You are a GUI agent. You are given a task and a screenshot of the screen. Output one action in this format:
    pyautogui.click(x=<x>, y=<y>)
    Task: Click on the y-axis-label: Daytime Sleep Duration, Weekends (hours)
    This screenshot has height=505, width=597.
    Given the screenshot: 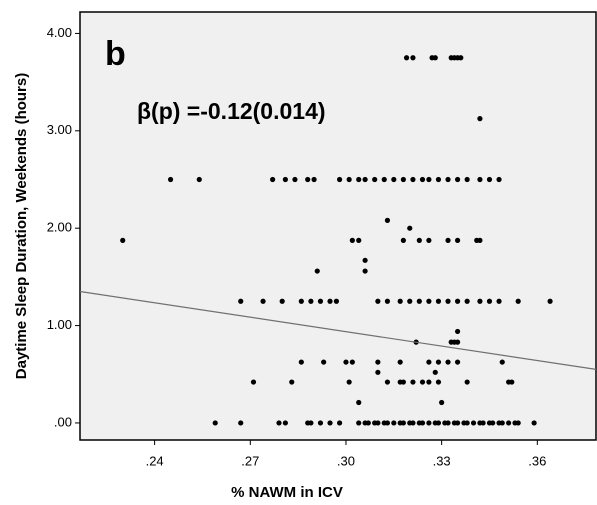 What is the action you would take?
    pyautogui.click(x=21, y=226)
    